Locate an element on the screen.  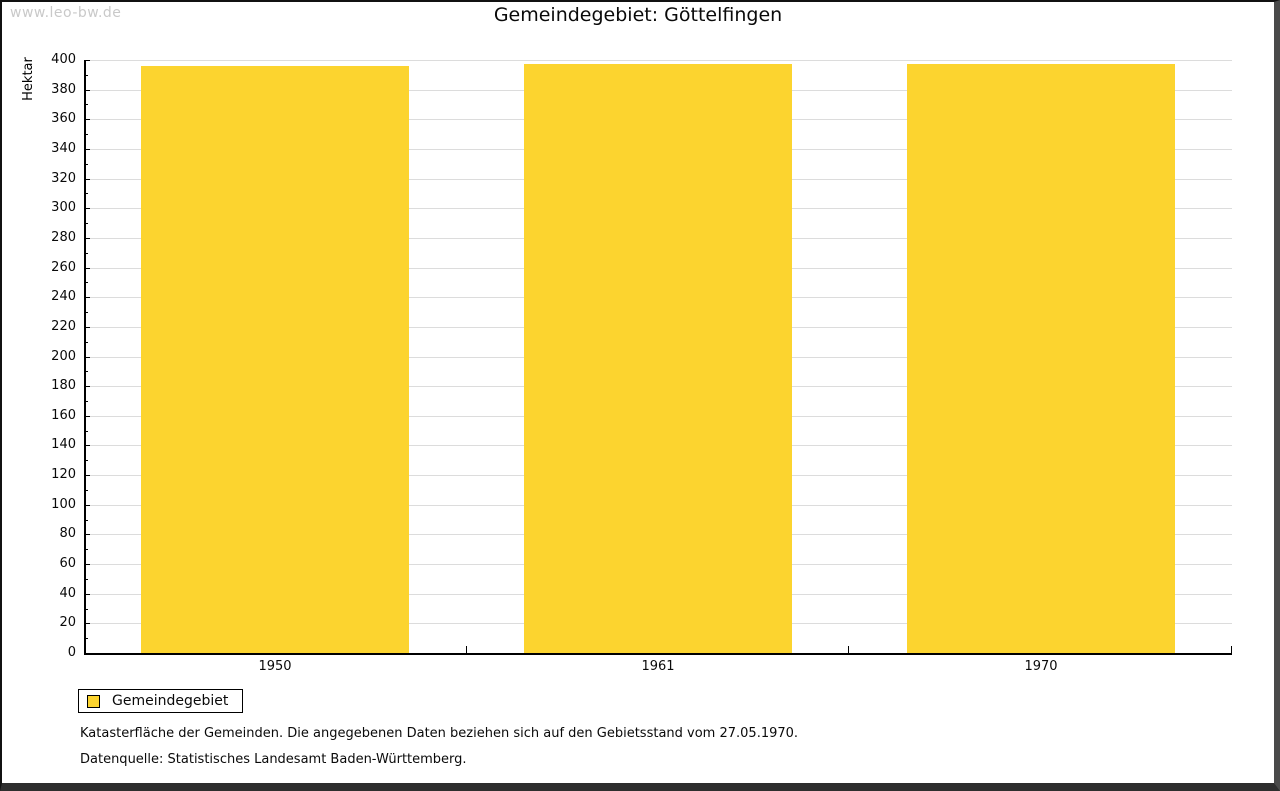
x-tick-label: 1961 is located at coordinates (658, 666).